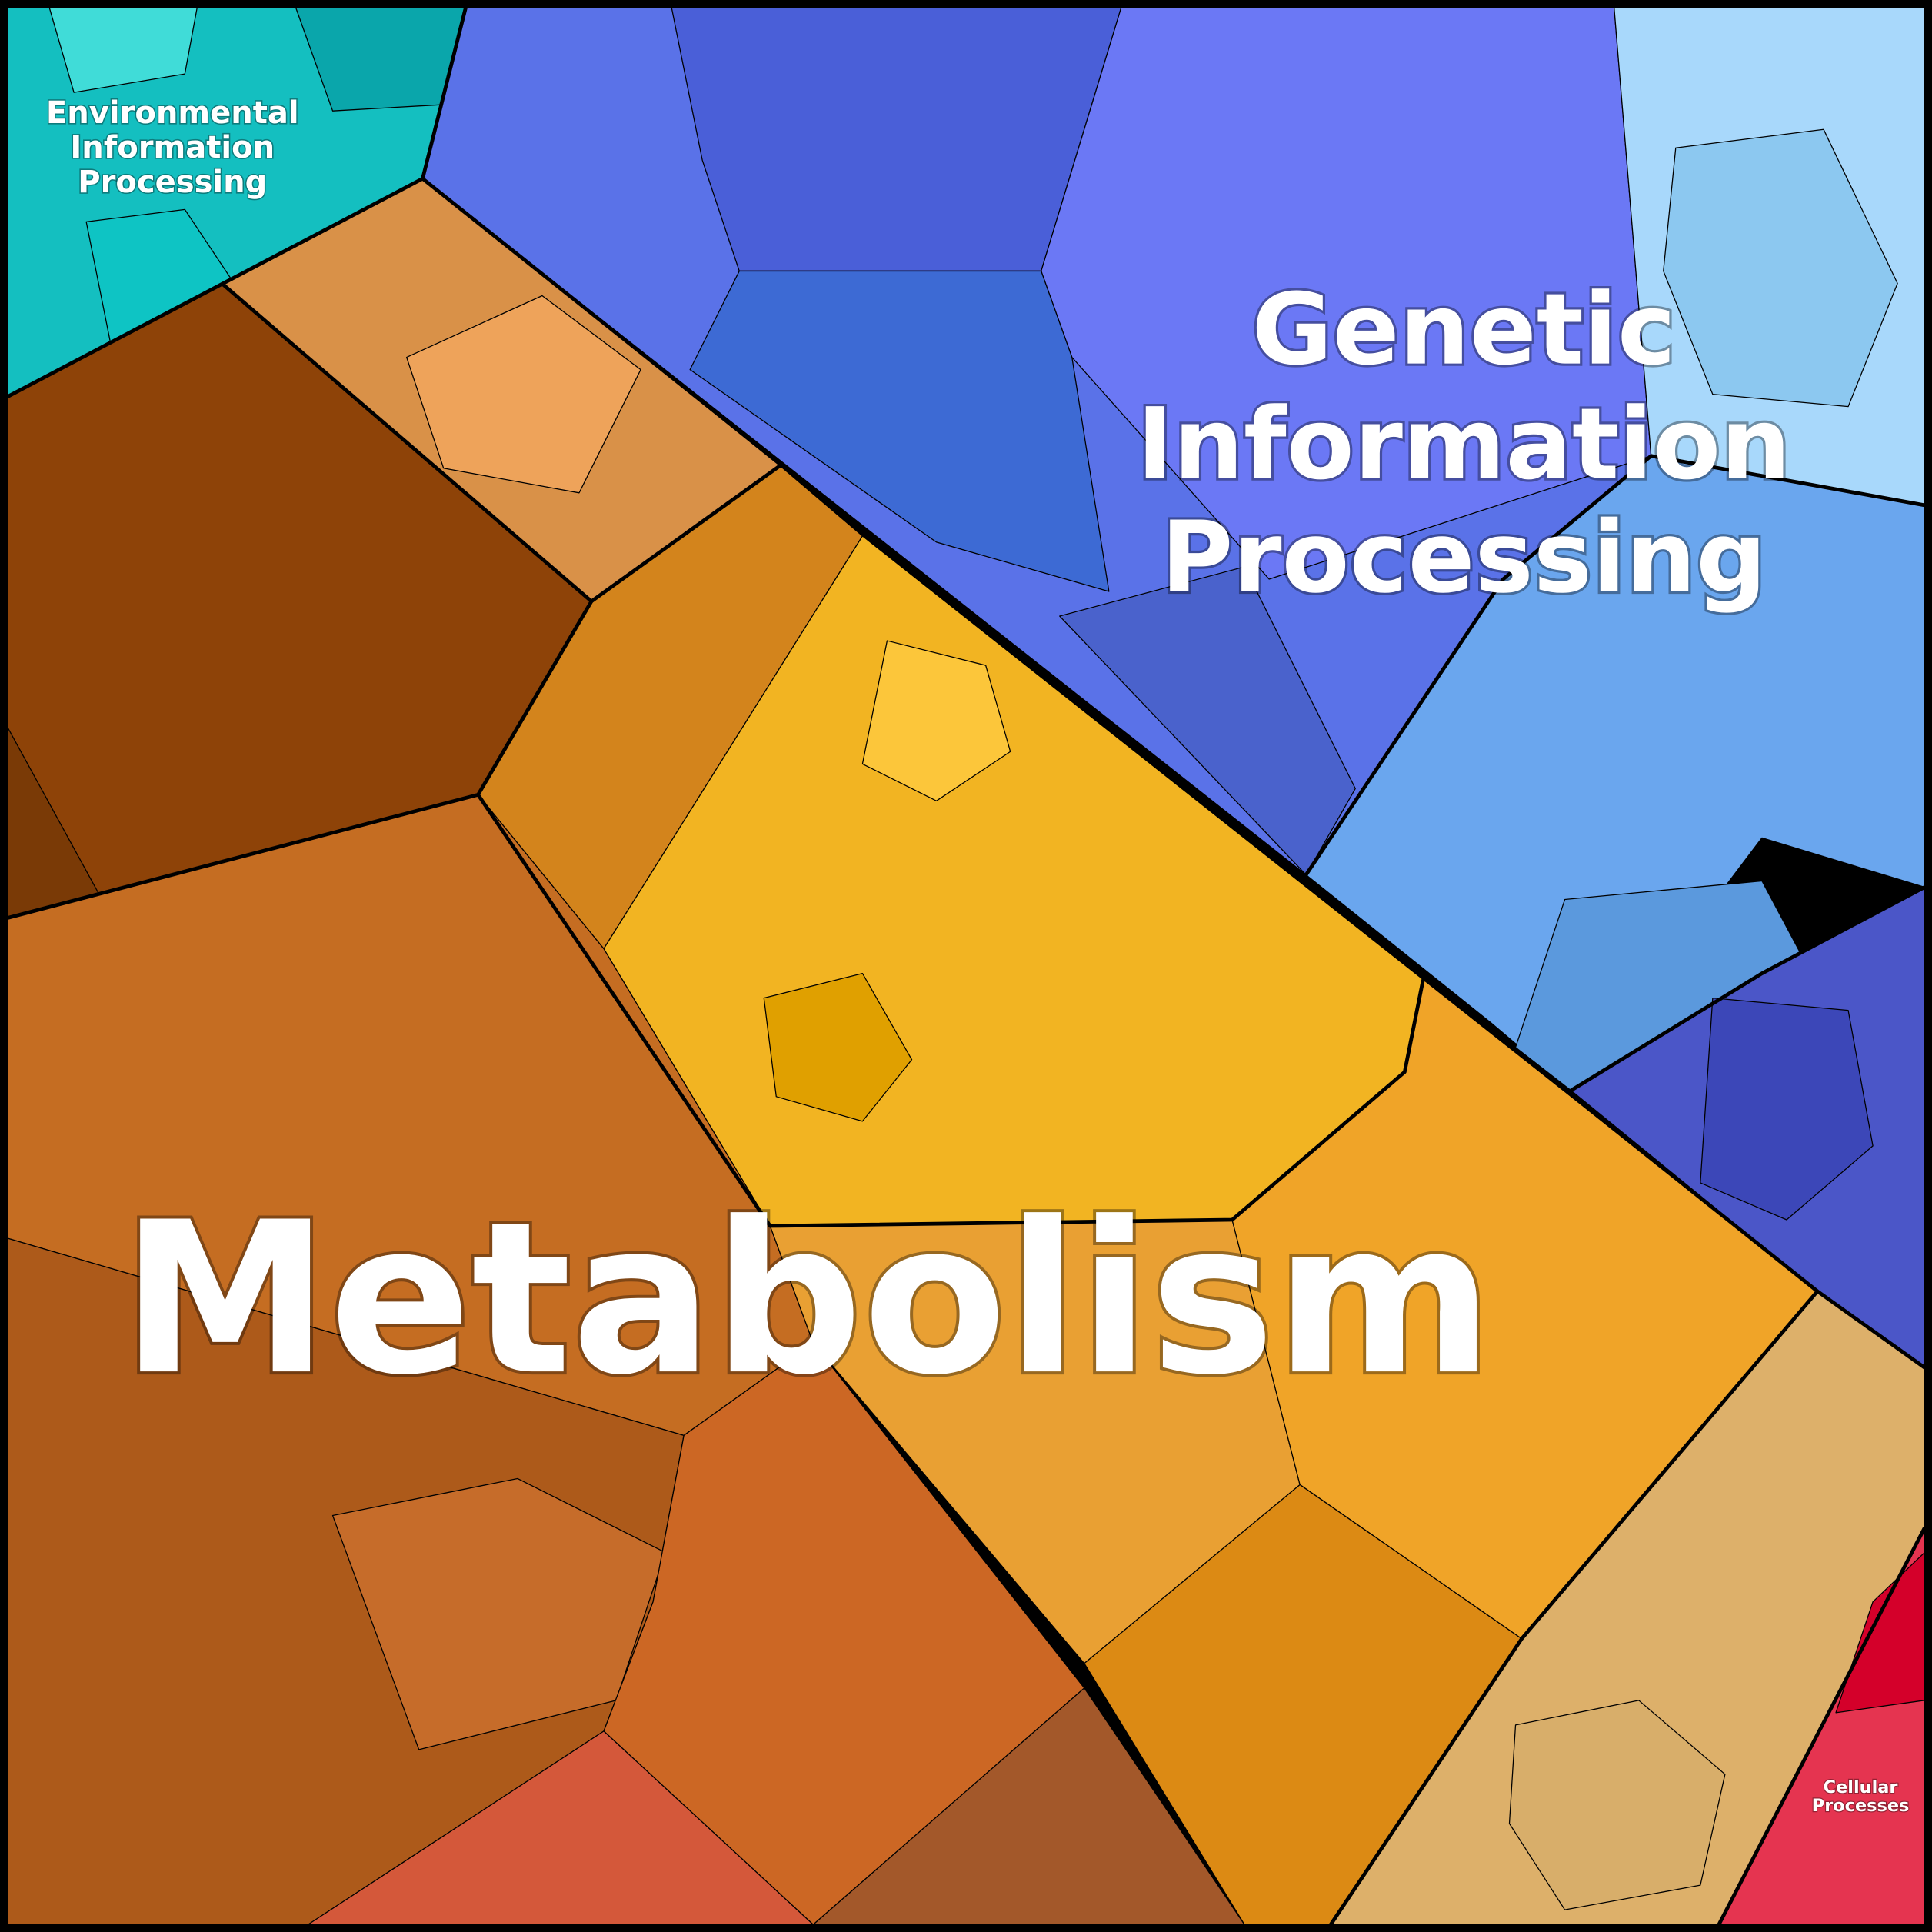  Describe the element at coordinates (807, 1299) in the screenshot. I see `region-label: Metabolism` at that location.